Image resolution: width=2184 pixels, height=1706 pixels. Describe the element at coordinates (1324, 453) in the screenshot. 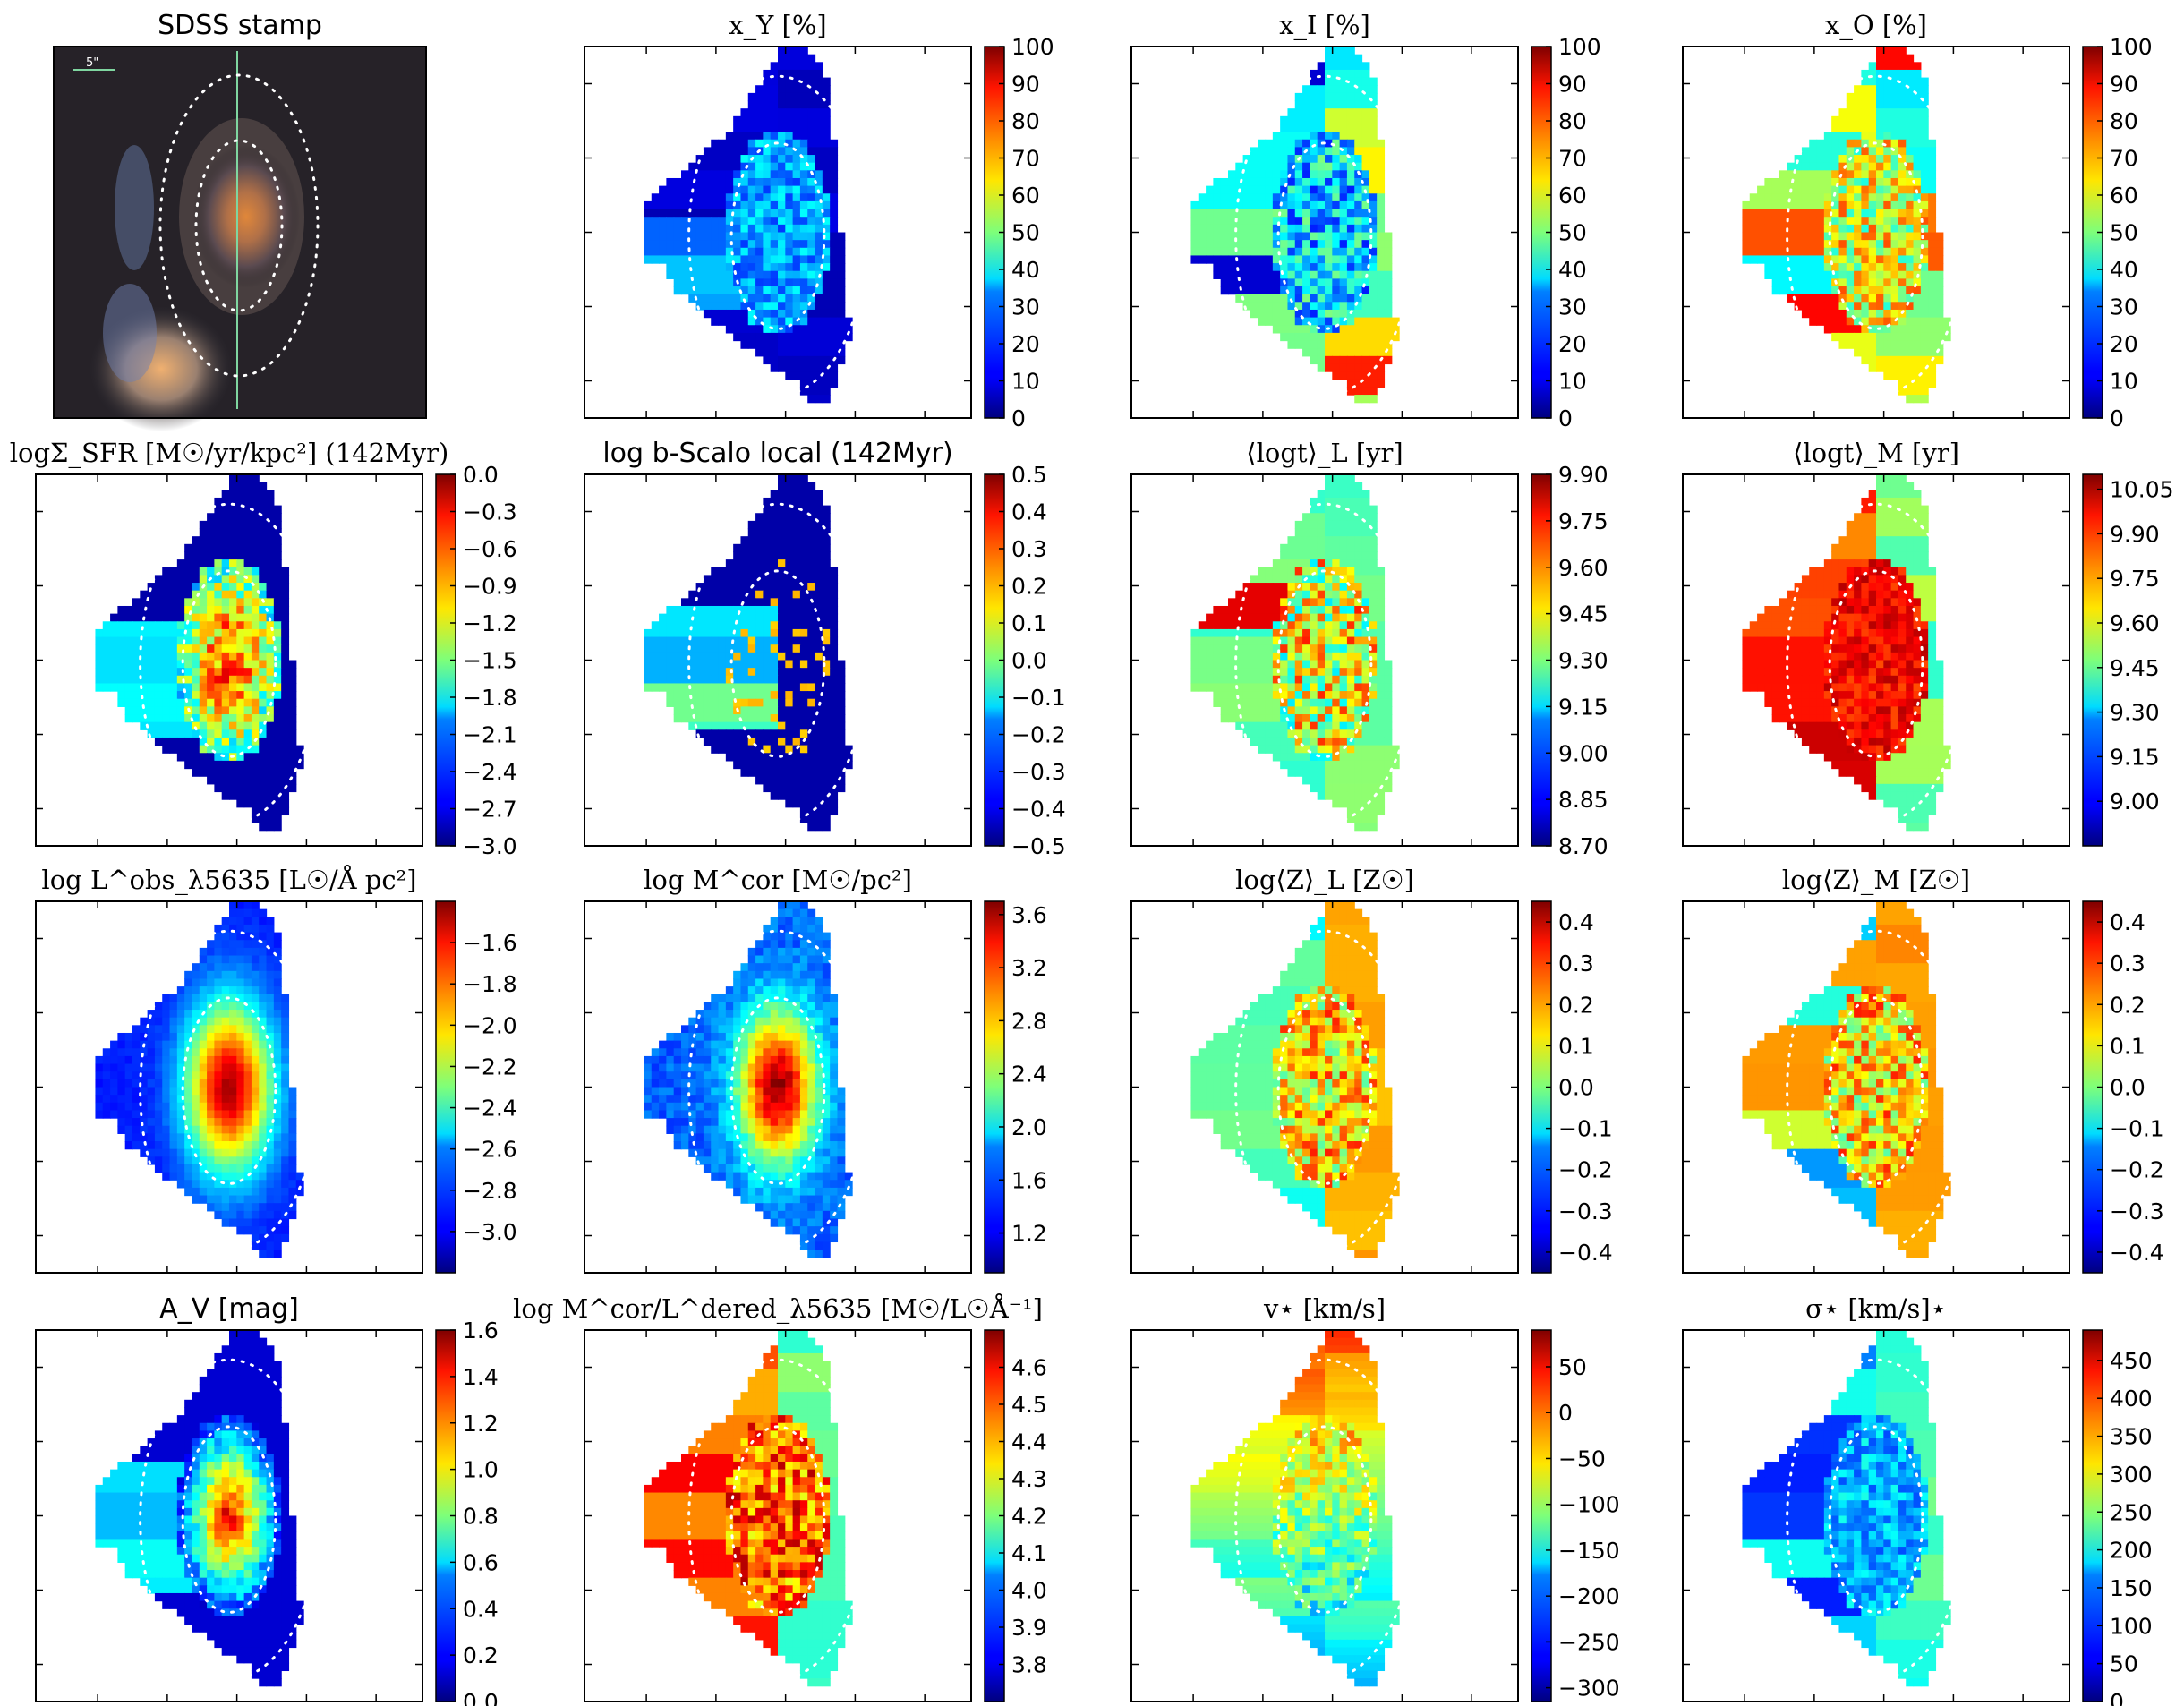

I see `panel-title: ⟨logt⟩_L [yr]` at that location.